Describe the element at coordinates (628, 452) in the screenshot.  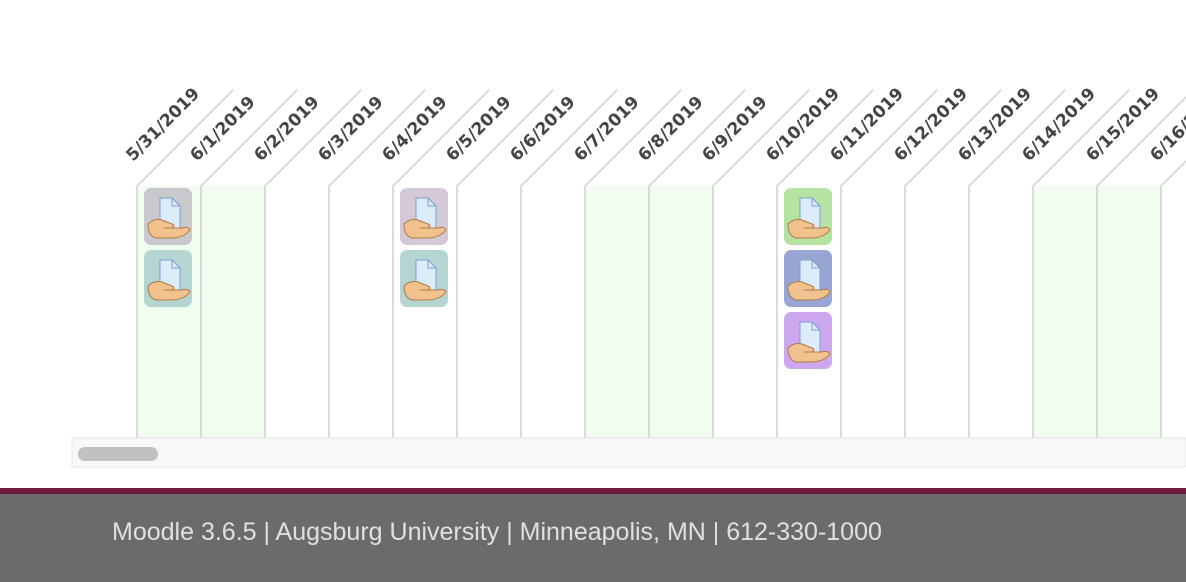
I see `scrollbar-track` at that location.